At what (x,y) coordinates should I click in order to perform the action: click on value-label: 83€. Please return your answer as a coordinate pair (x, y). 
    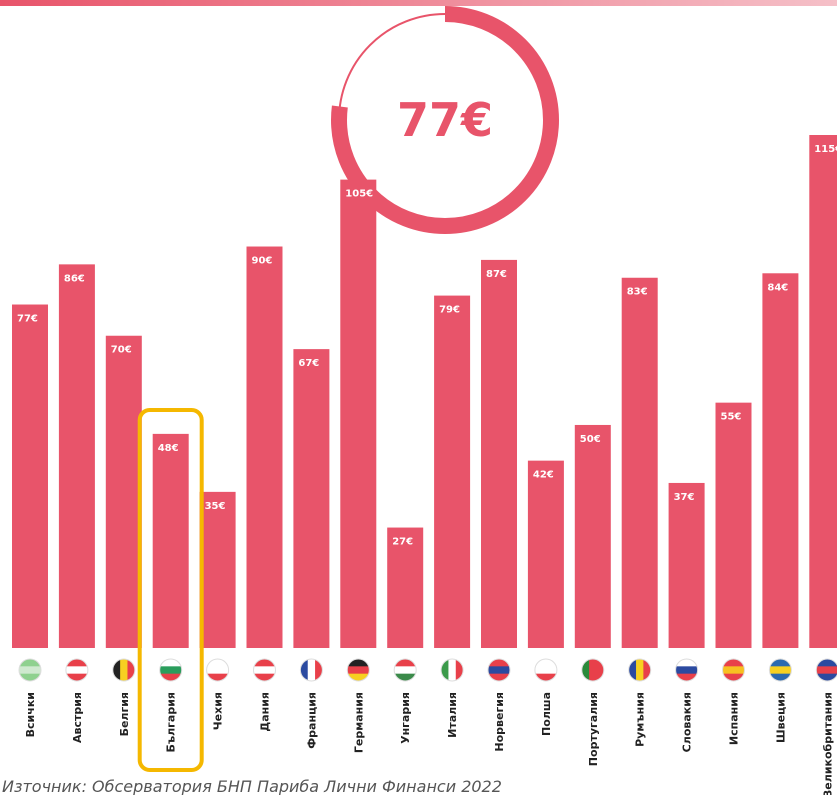
    Looking at the image, I should click on (637, 292).